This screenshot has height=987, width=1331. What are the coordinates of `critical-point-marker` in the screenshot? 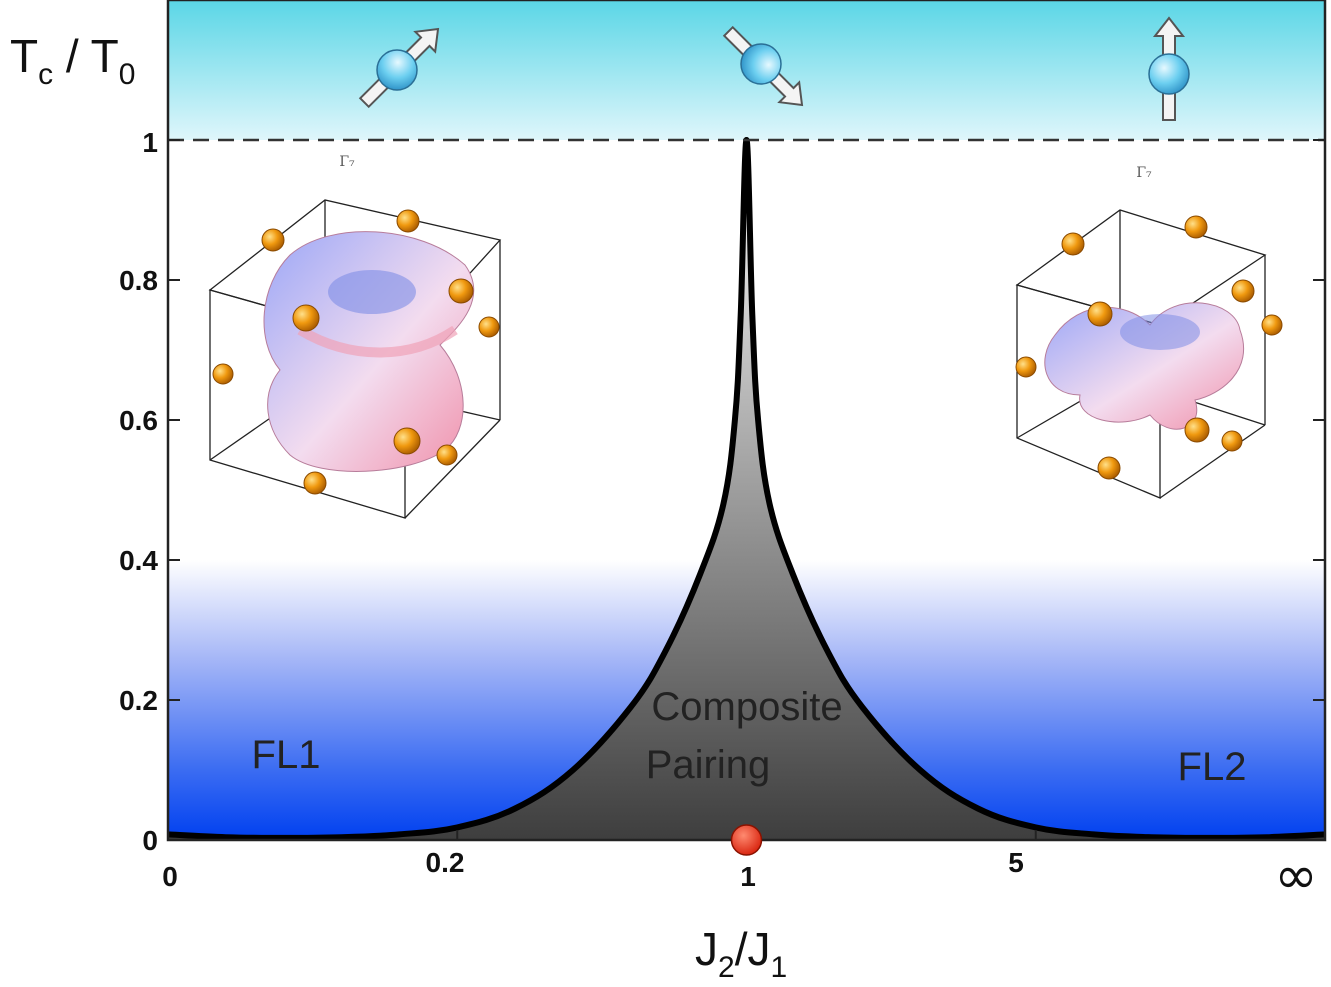 It's located at (746, 840).